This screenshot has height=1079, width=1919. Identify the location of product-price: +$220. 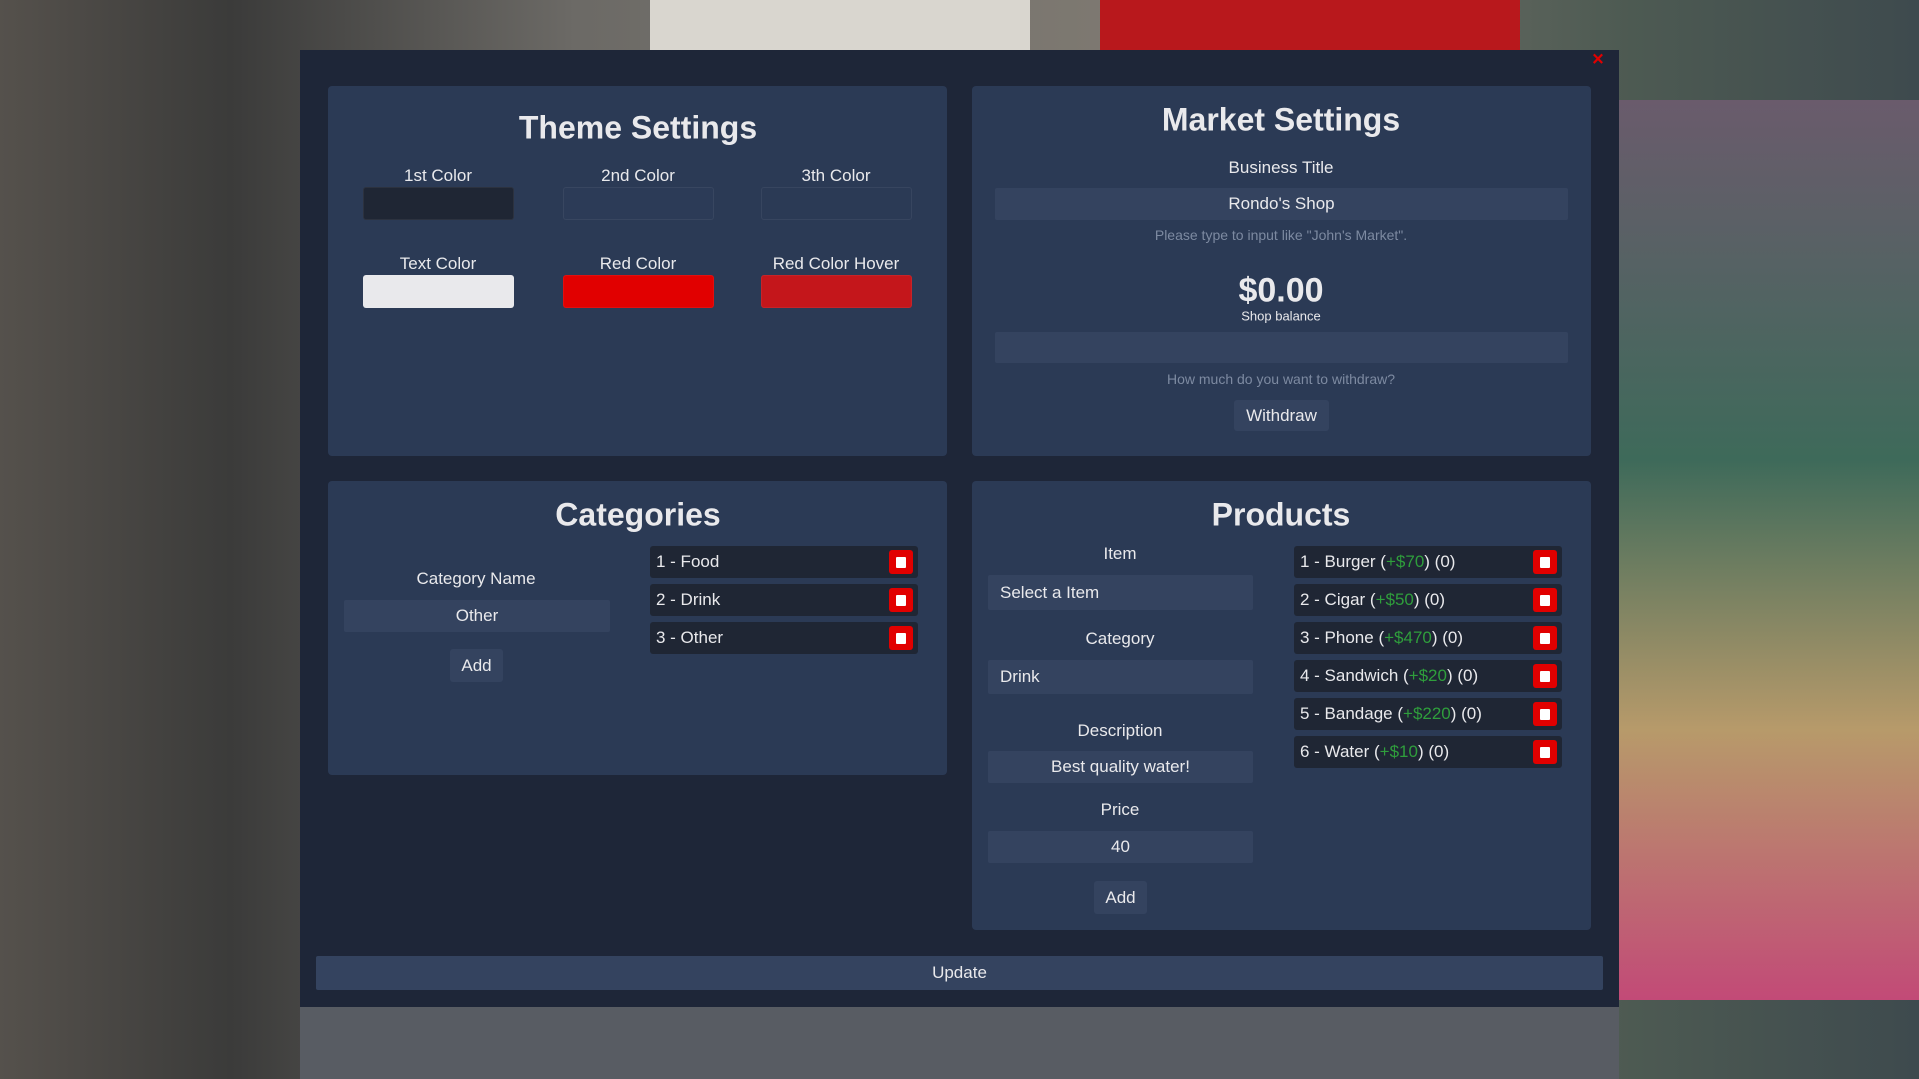
(1427, 713).